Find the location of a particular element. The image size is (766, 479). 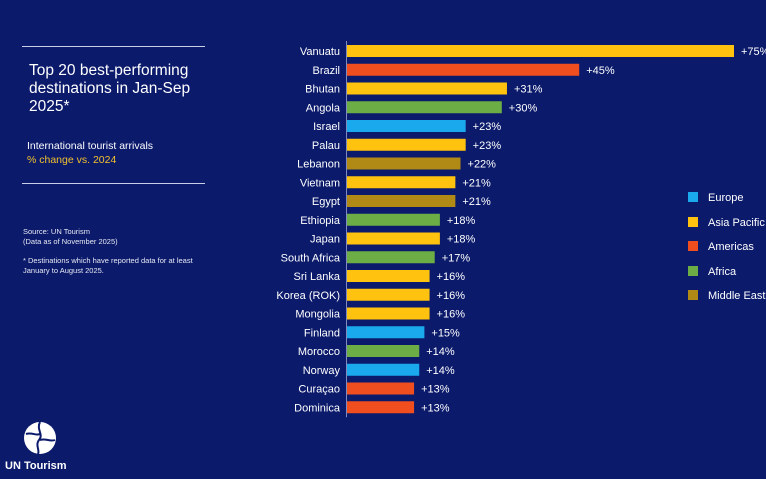

category-label: Egypt is located at coordinates (326, 202).